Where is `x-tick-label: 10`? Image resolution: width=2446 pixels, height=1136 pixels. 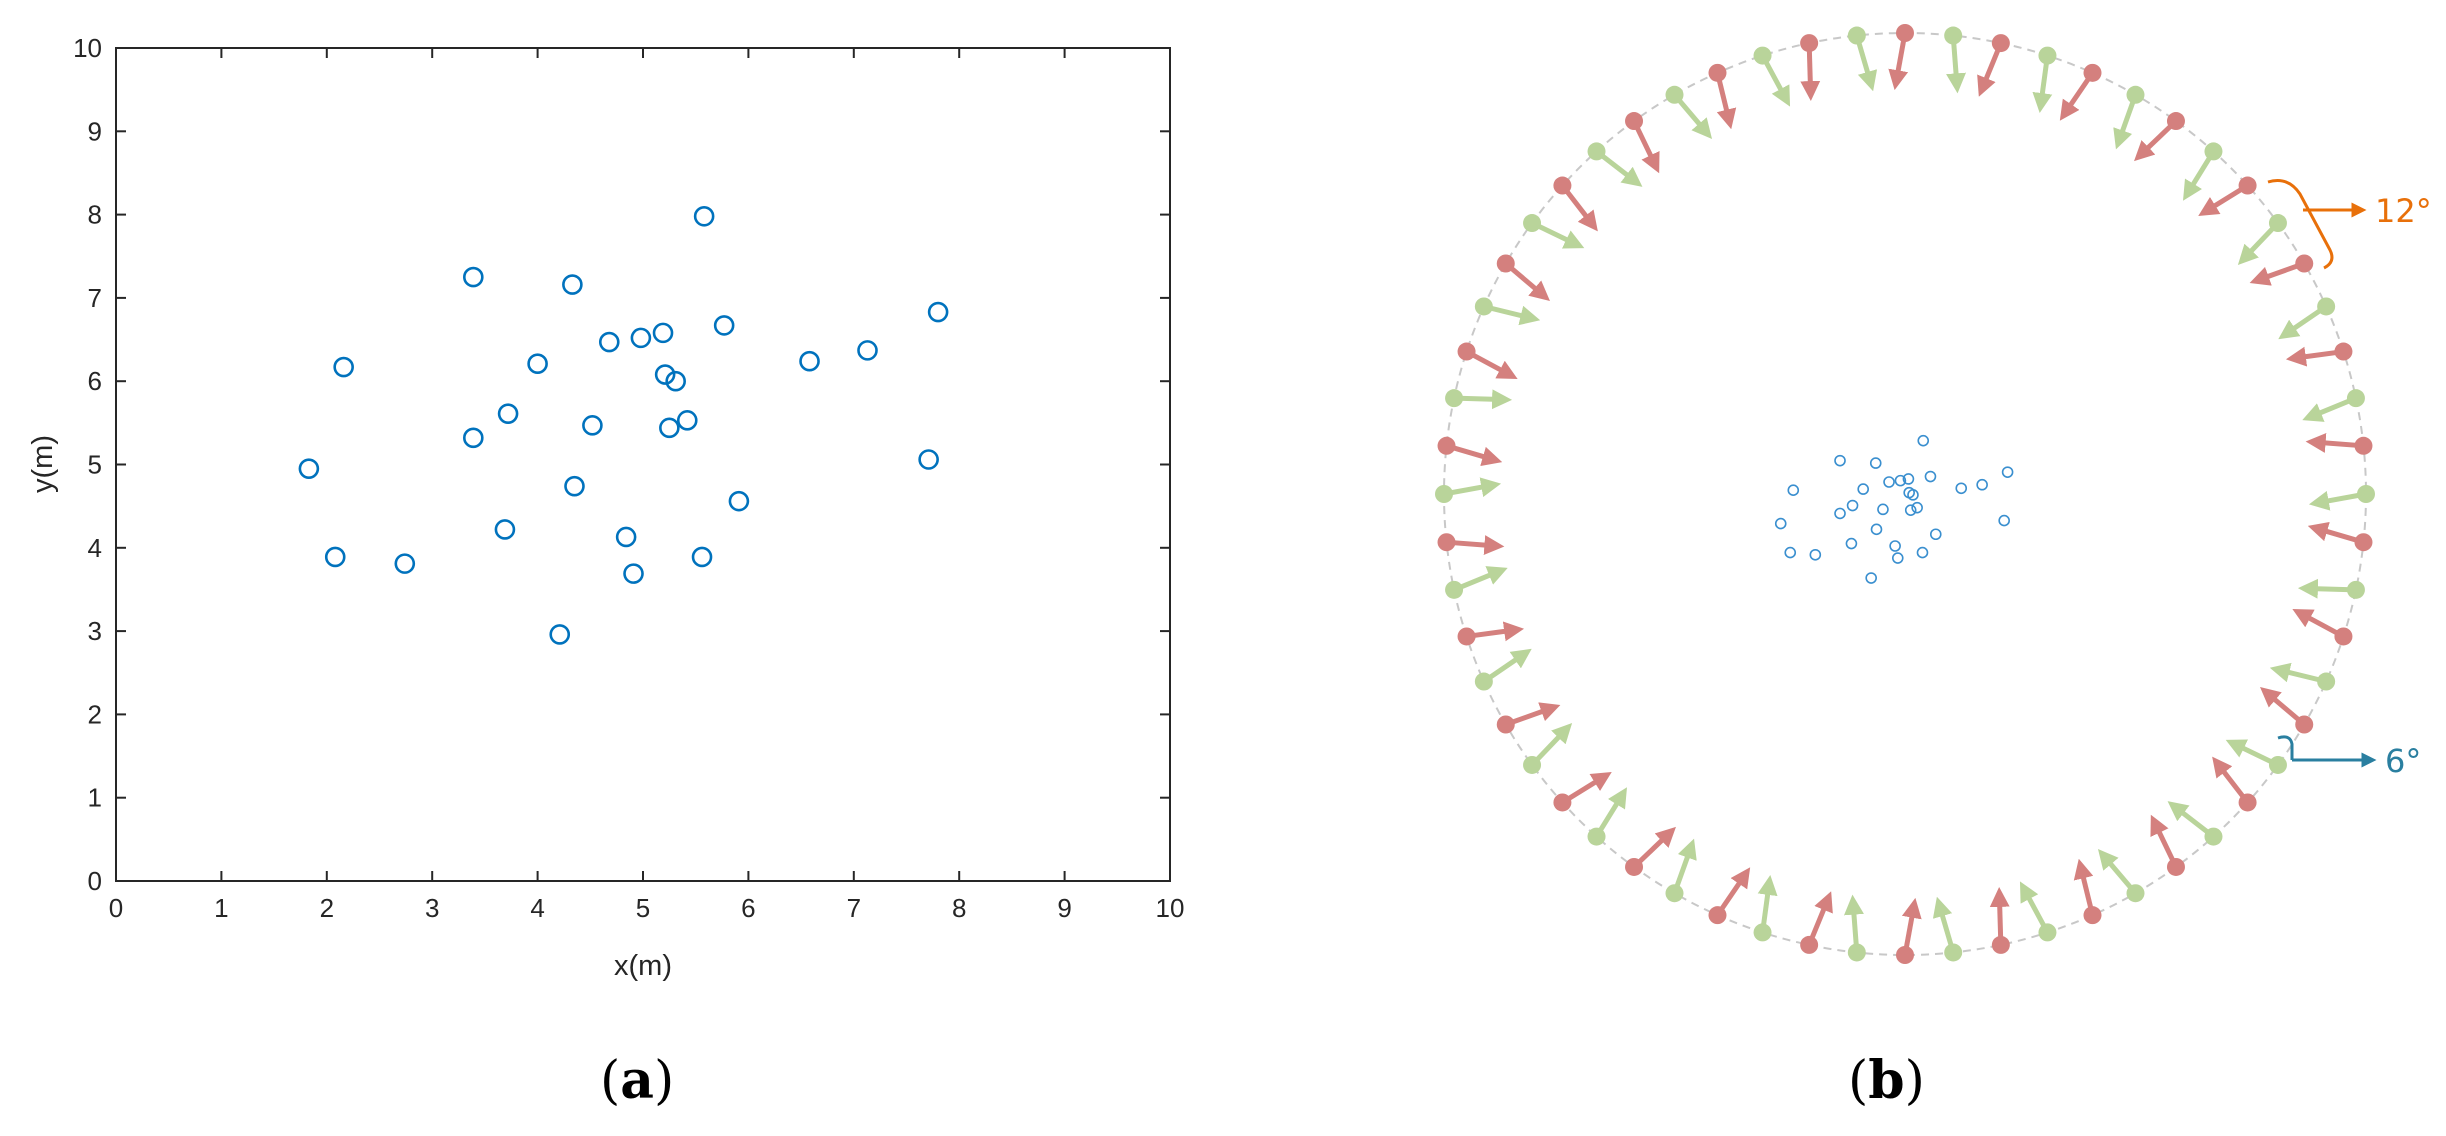 x-tick-label: 10 is located at coordinates (1170, 908).